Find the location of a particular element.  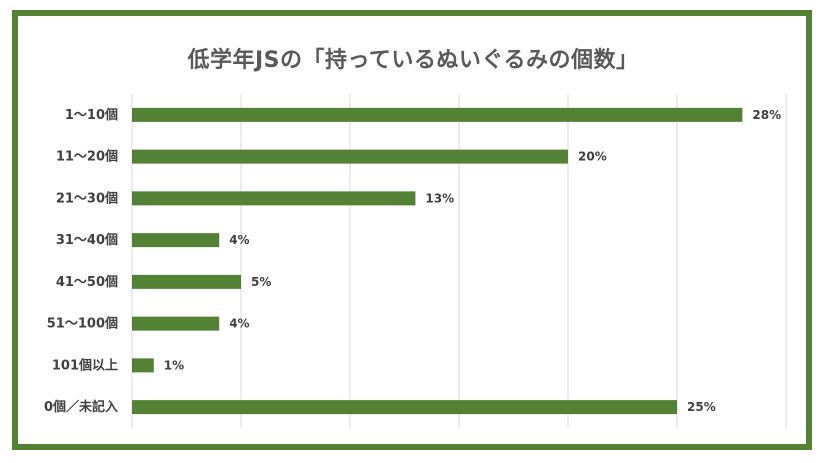

category-label: 0個／未記入 is located at coordinates (81, 407).